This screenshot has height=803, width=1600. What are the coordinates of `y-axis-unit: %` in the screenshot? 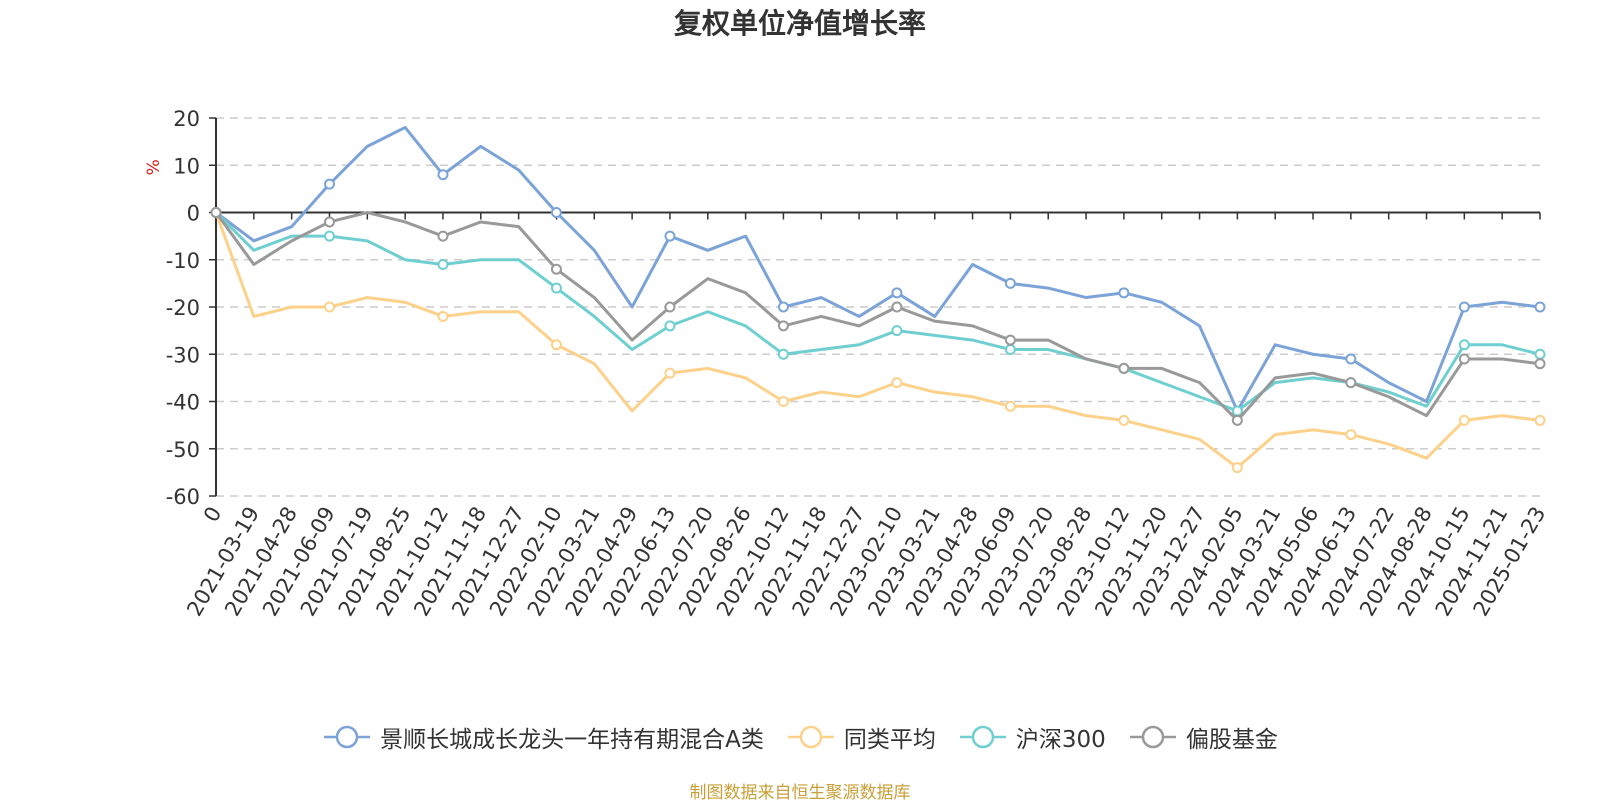 It's located at (154, 167).